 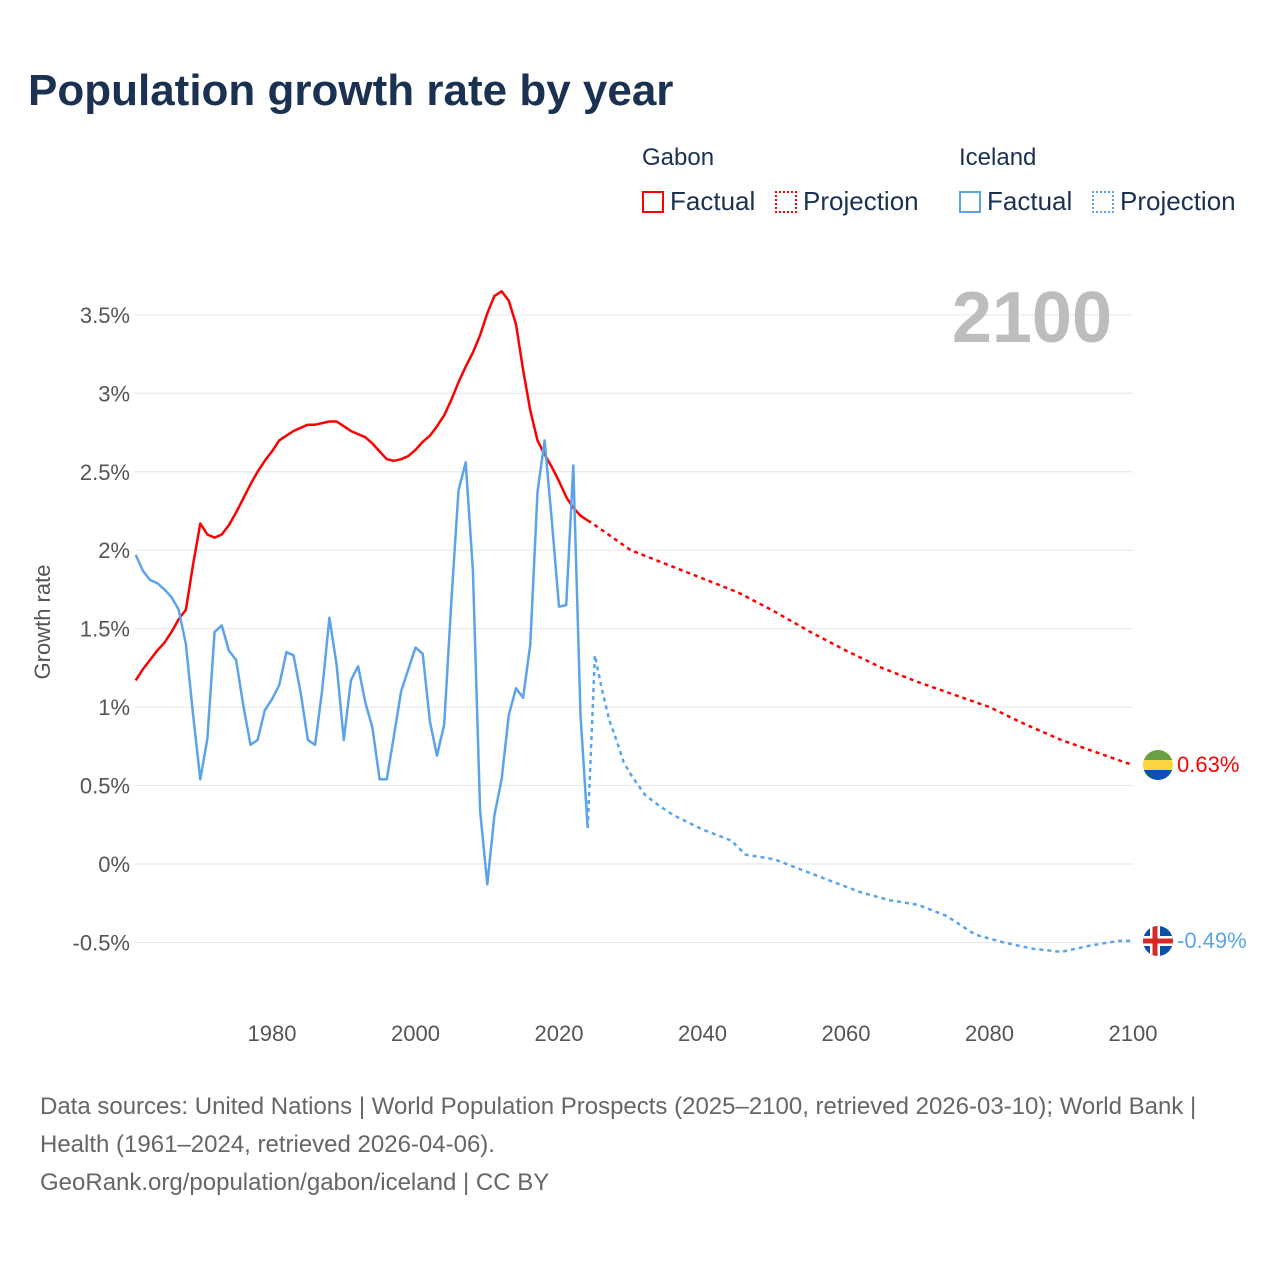 I want to click on iceland-factual-line, so click(x=361, y=662).